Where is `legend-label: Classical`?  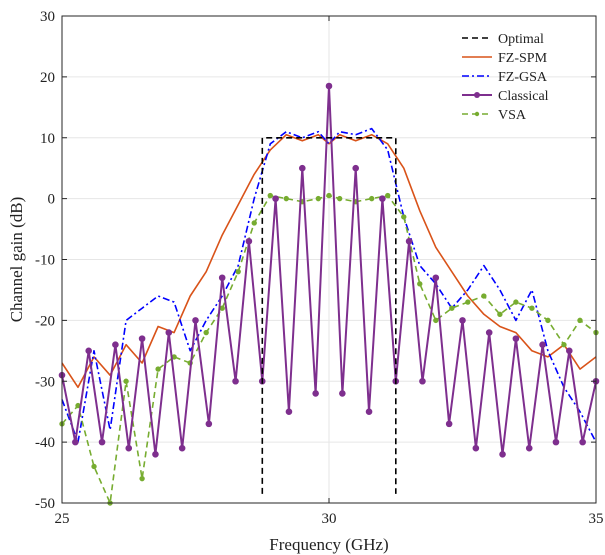 legend-label: Classical is located at coordinates (523, 96).